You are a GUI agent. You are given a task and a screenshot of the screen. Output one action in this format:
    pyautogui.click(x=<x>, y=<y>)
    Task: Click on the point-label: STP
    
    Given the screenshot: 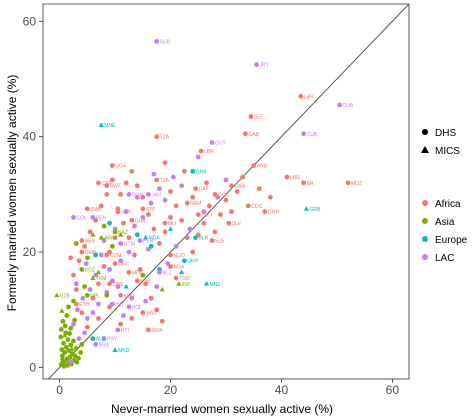 What is the action you would take?
    pyautogui.click(x=151, y=210)
    